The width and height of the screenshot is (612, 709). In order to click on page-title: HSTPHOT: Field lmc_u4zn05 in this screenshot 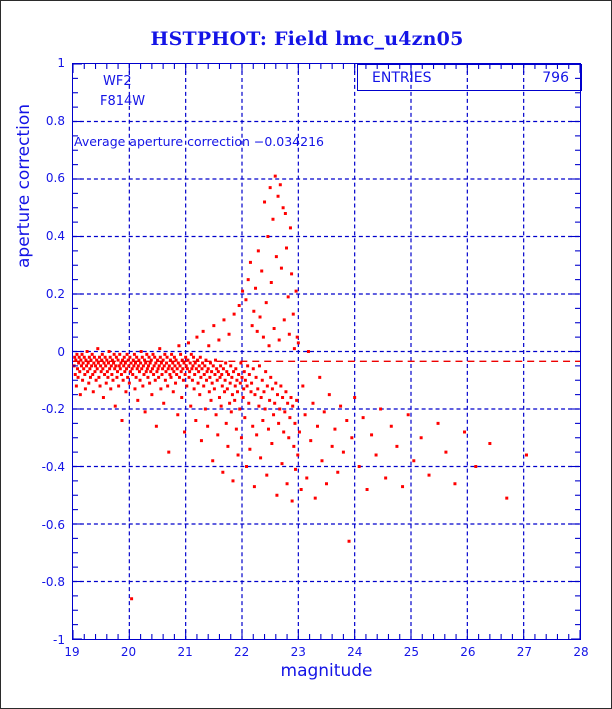, I will do `click(307, 39)`.